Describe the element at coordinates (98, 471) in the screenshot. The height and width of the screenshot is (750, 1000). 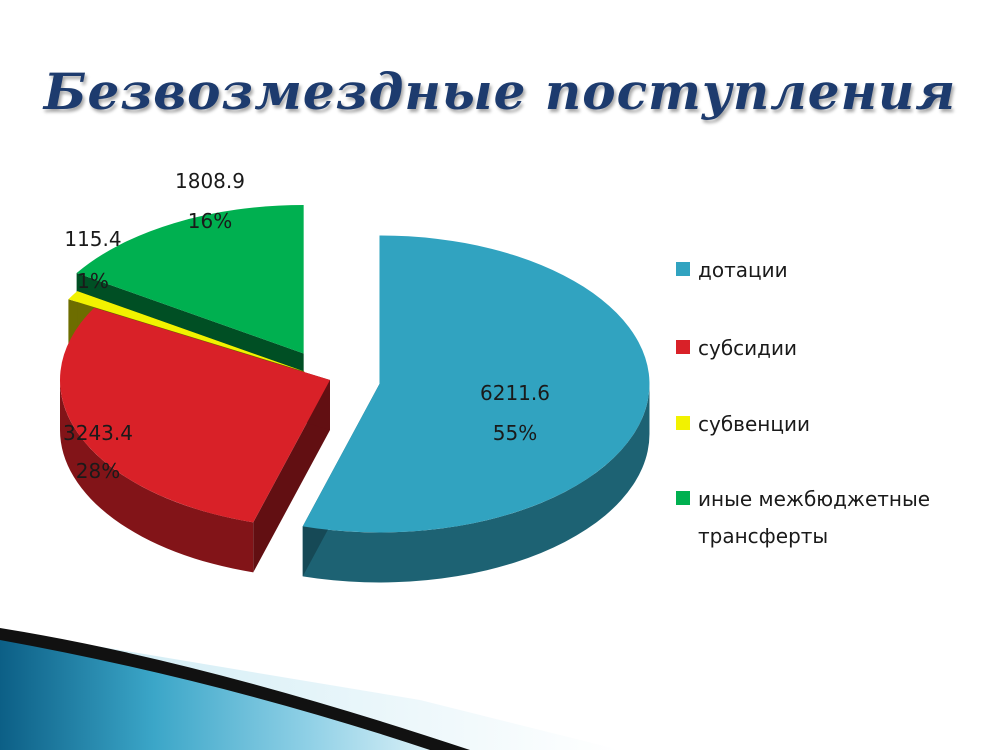
I see `data-label-percent: 28%` at that location.